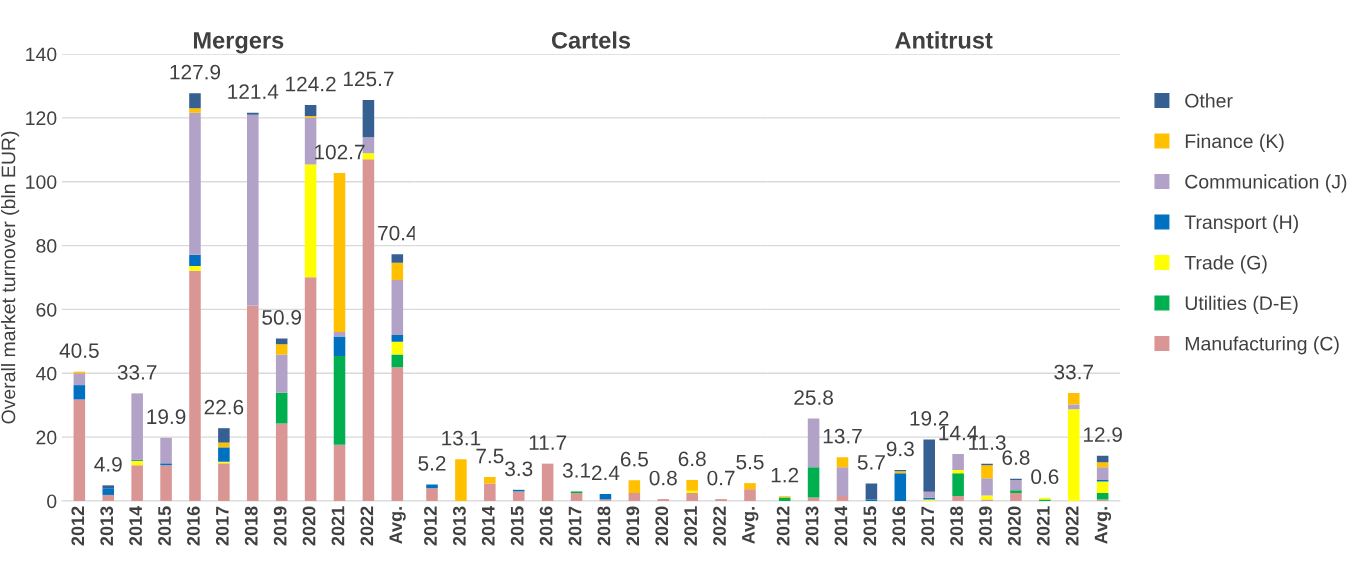 The height and width of the screenshot is (562, 1352). I want to click on x-tick-label: 2017, so click(222, 526).